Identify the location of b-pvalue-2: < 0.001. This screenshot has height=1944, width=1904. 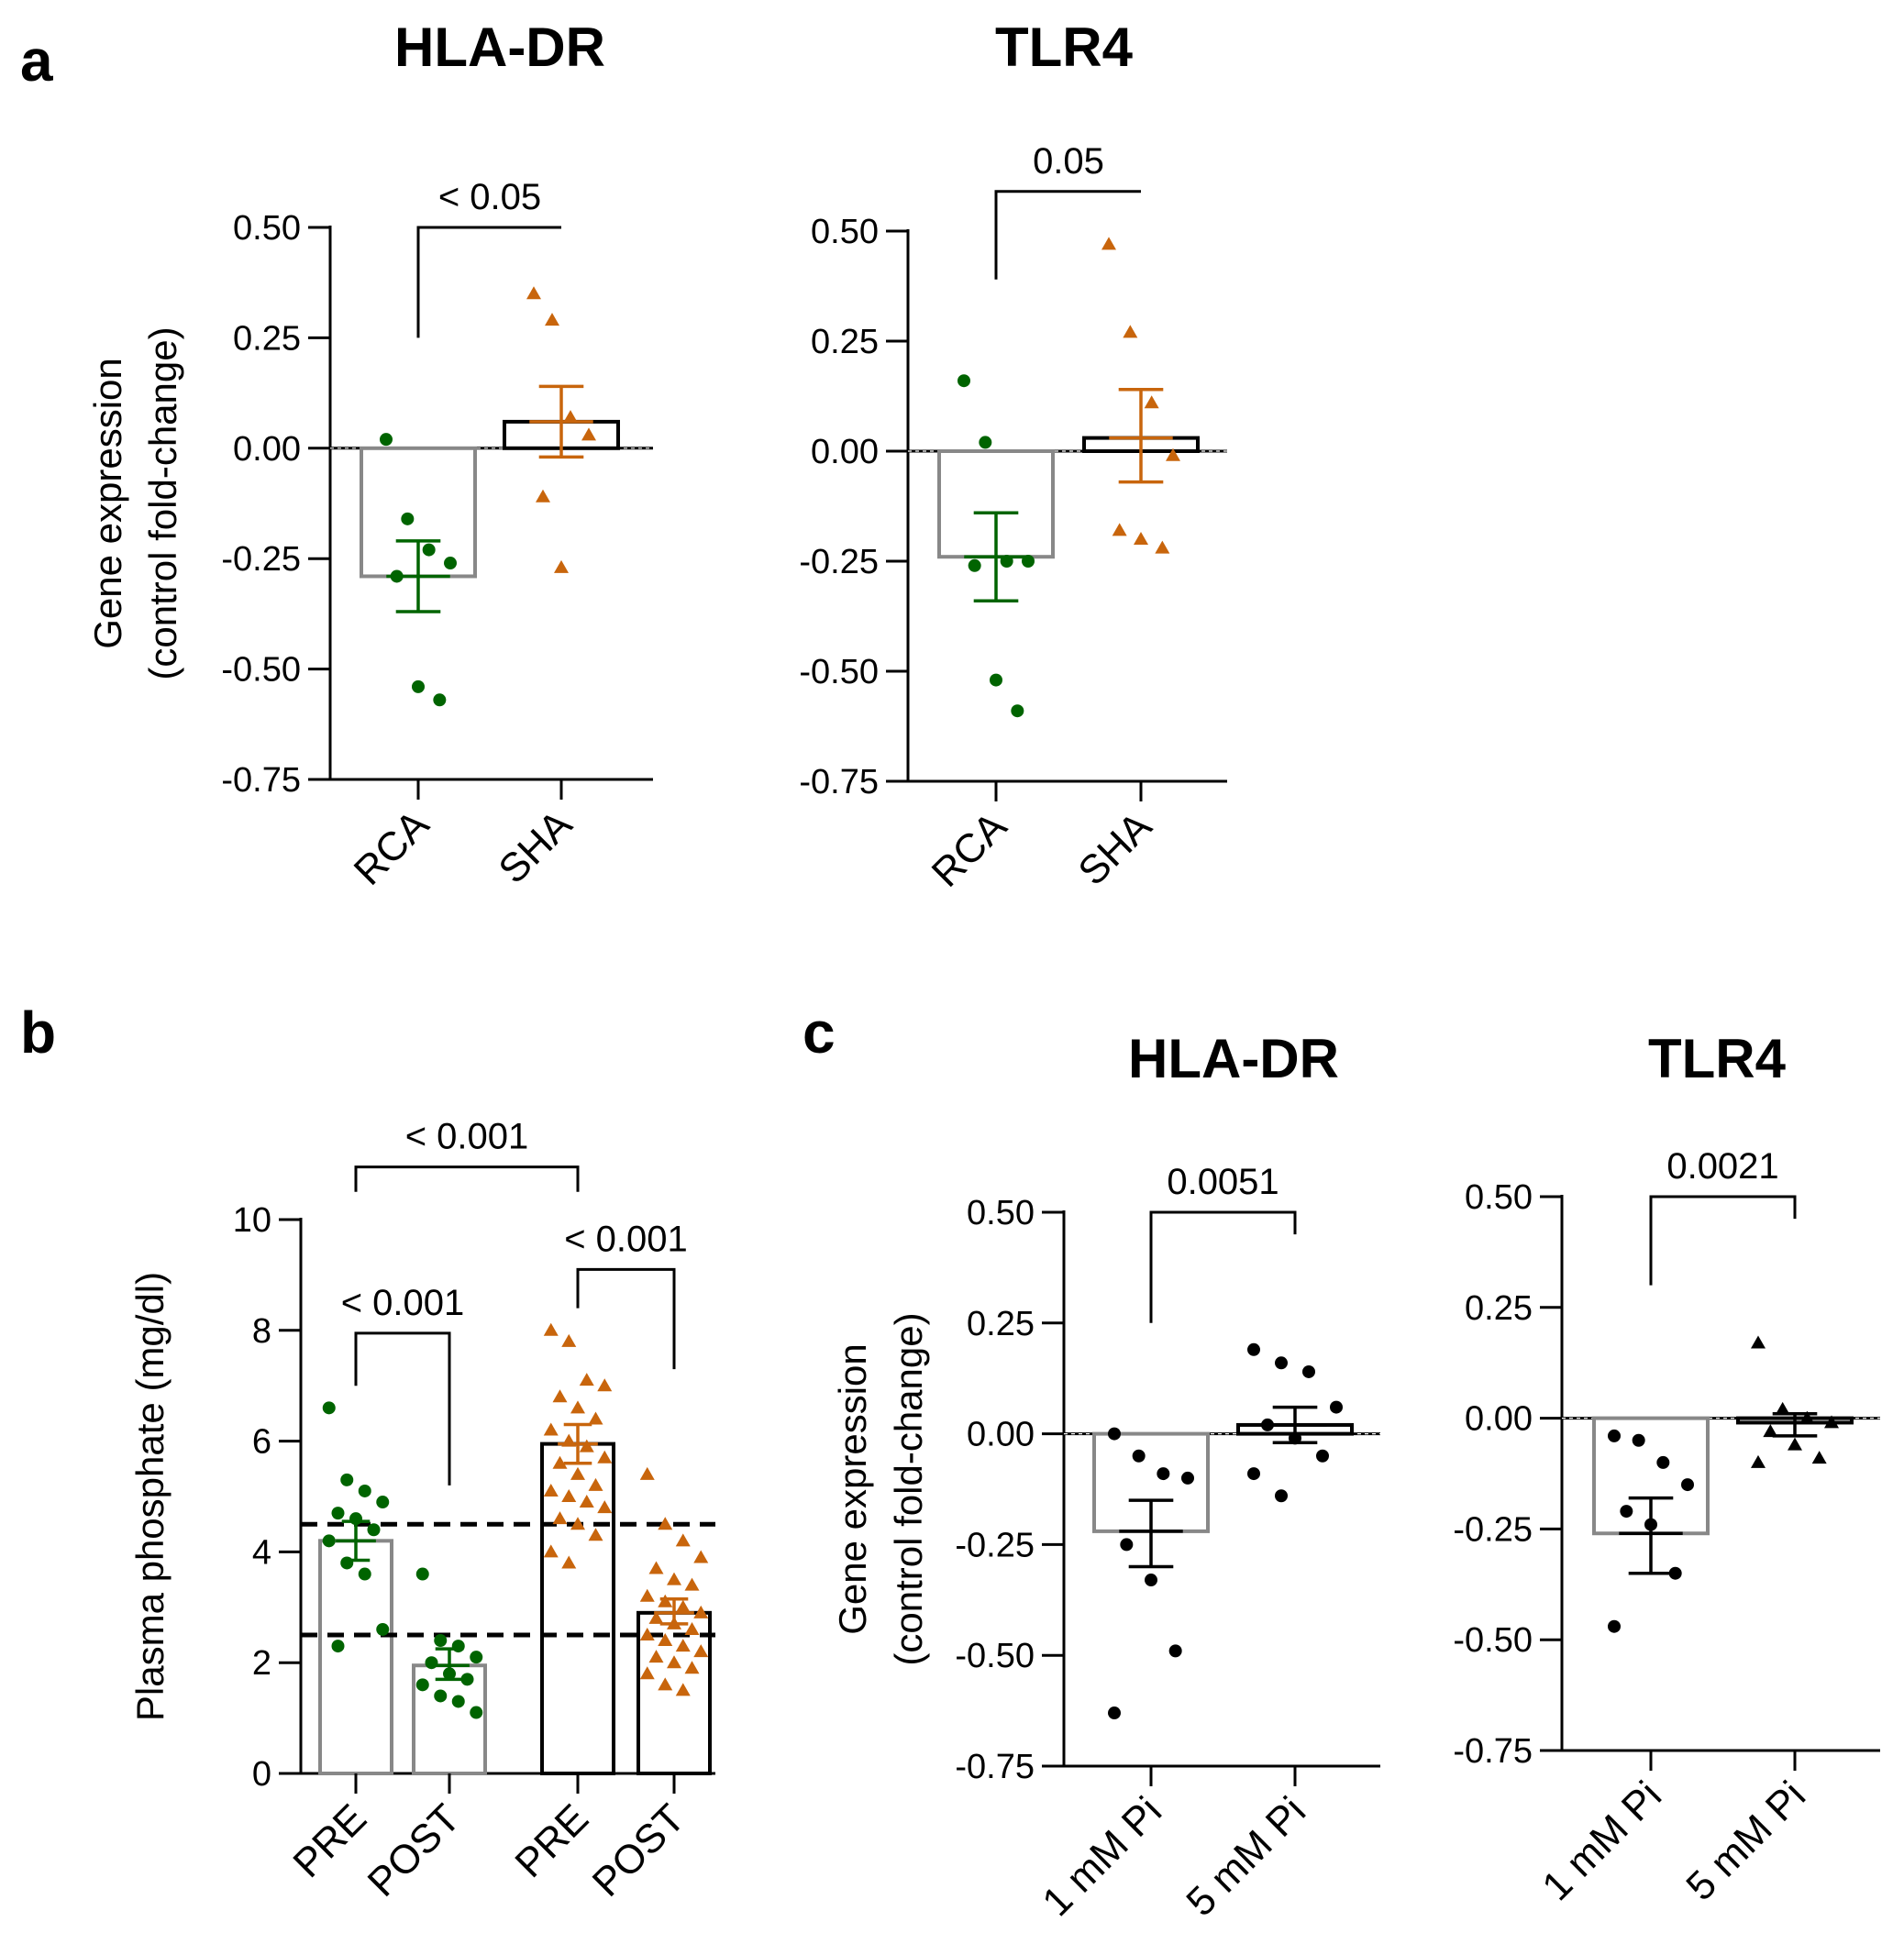
(626, 1239).